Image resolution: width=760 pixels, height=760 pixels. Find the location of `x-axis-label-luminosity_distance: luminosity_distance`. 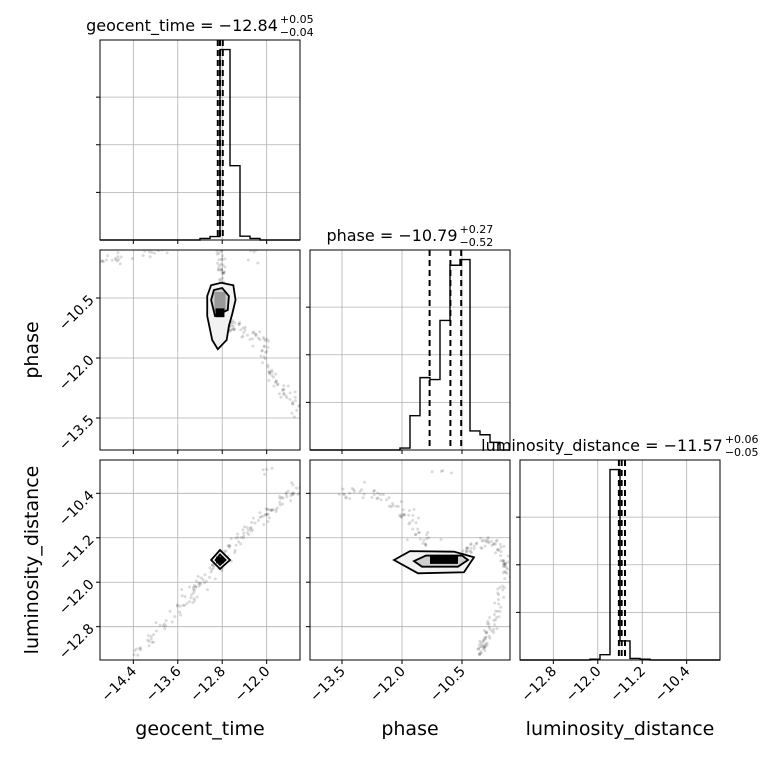

x-axis-label-luminosity_distance: luminosity_distance is located at coordinates (620, 729).